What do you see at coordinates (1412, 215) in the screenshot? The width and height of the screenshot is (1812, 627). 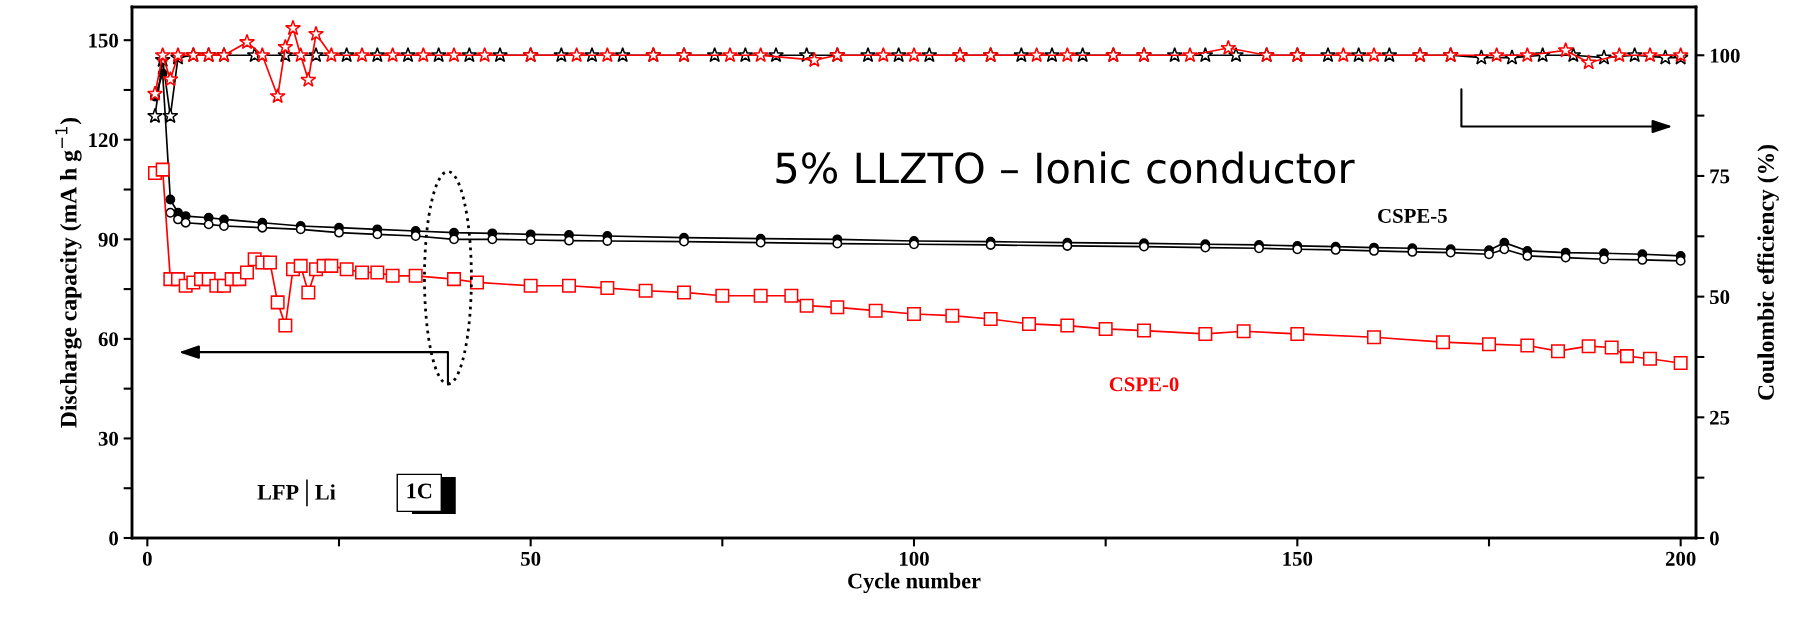 I see `series-label: CSPE-5` at bounding box center [1412, 215].